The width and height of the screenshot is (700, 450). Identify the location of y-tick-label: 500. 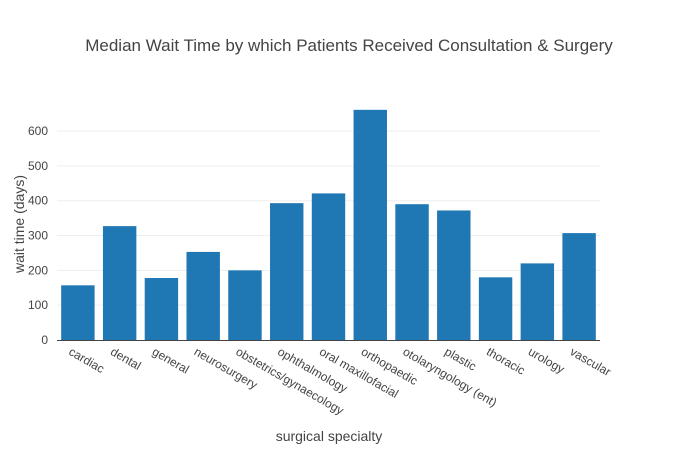
(38, 166).